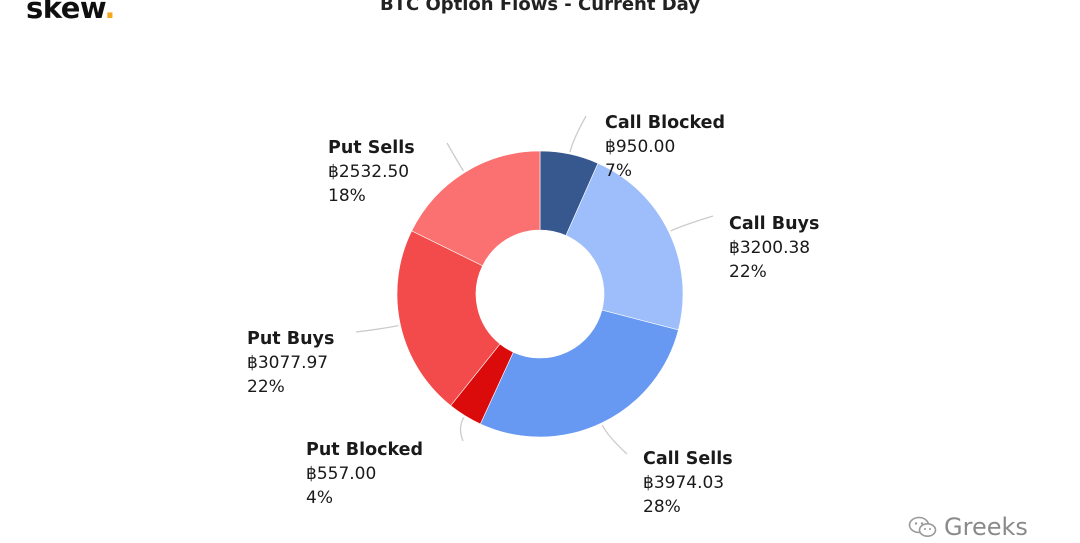 The image size is (1080, 543). What do you see at coordinates (539, 7) in the screenshot?
I see `chart-title: BTC Option Flows - Current Day` at bounding box center [539, 7].